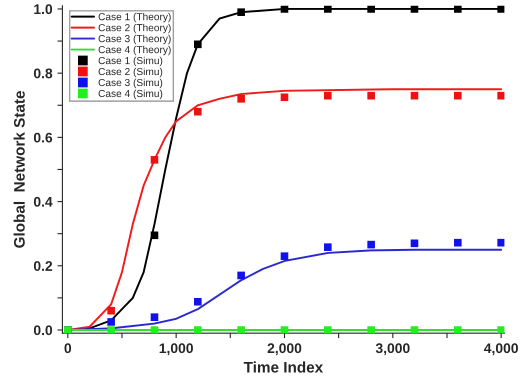 This screenshot has height=383, width=520. Describe the element at coordinates (43, 201) in the screenshot. I see `y-tick-label: 0.4` at that location.